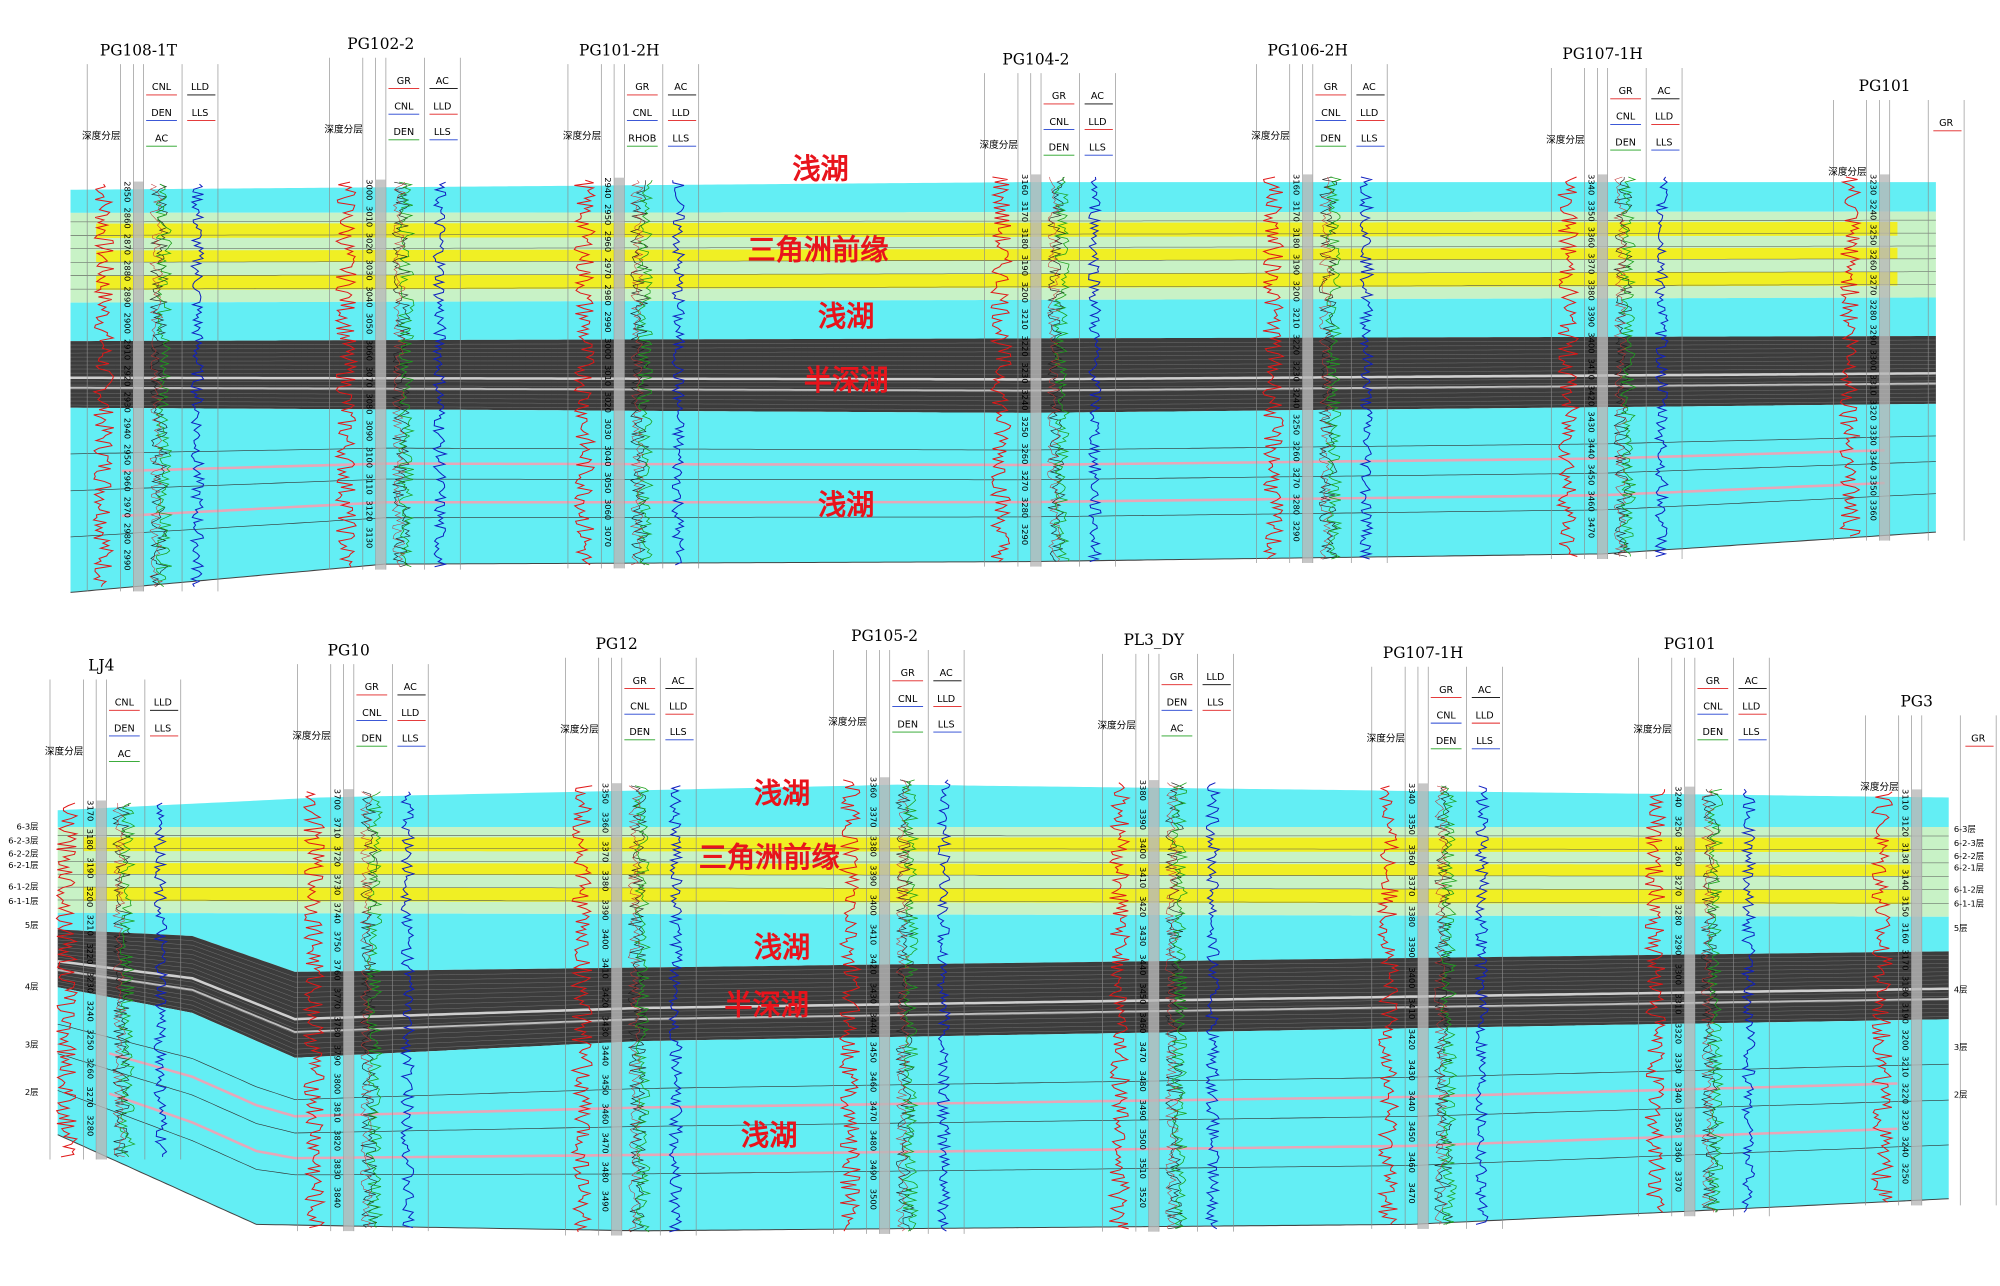 The height and width of the screenshot is (1286, 2000). Describe the element at coordinates (608, 187) in the screenshot. I see `depth-label: 2940` at that location.